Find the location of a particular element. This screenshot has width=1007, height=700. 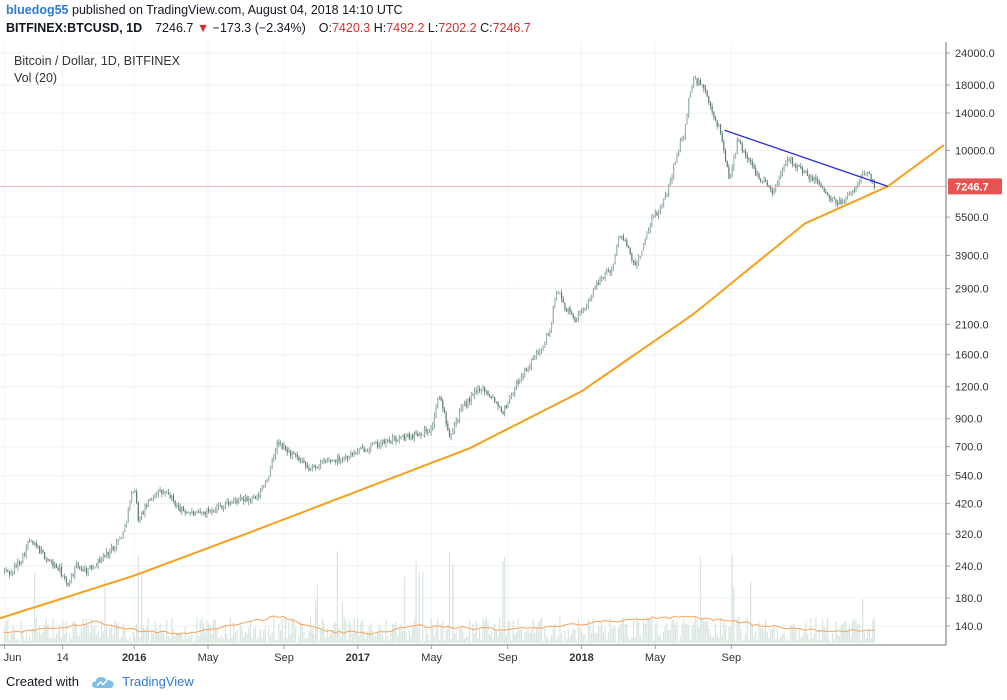

low-value: 7202.2 is located at coordinates (457, 28).